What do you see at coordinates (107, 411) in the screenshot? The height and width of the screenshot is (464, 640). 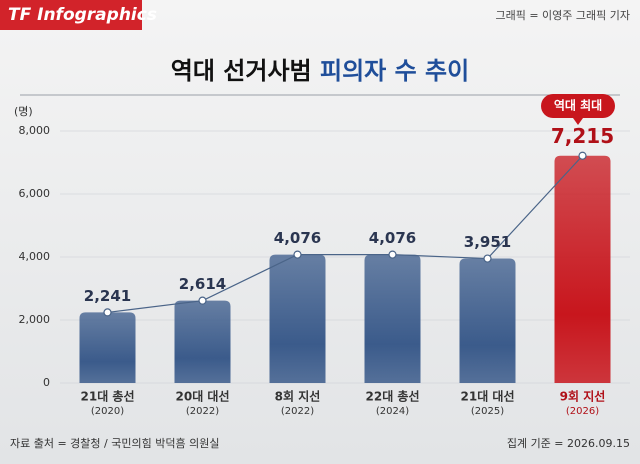 I see `x-tick-year: (2020)` at bounding box center [107, 411].